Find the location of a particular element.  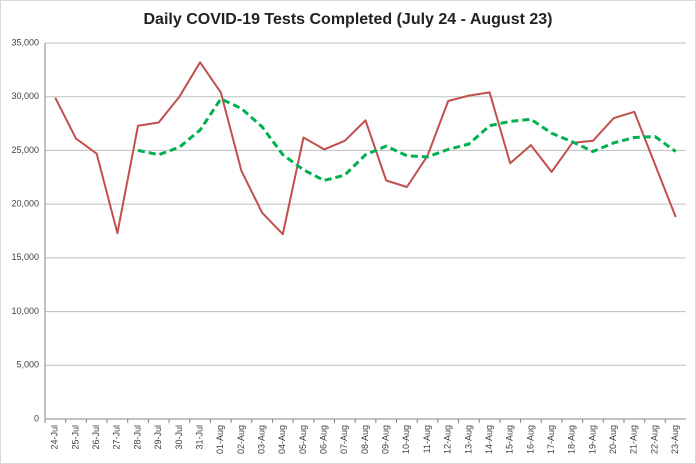

x-tick-label: 25-Jul is located at coordinates (75, 437).